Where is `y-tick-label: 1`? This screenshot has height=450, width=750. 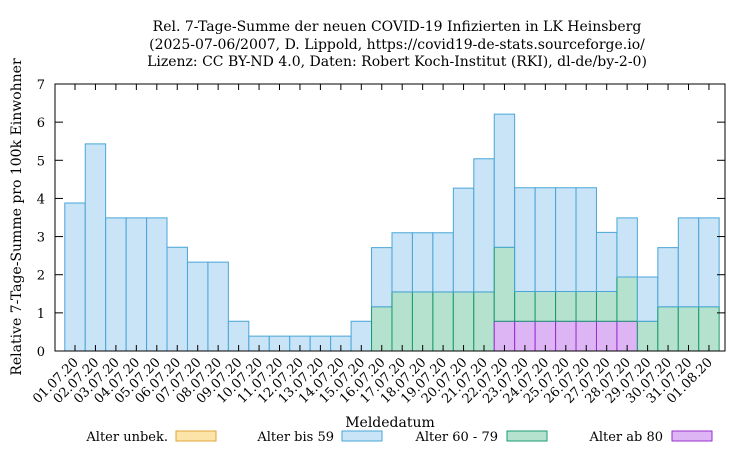
y-tick-label: 1 is located at coordinates (41, 314).